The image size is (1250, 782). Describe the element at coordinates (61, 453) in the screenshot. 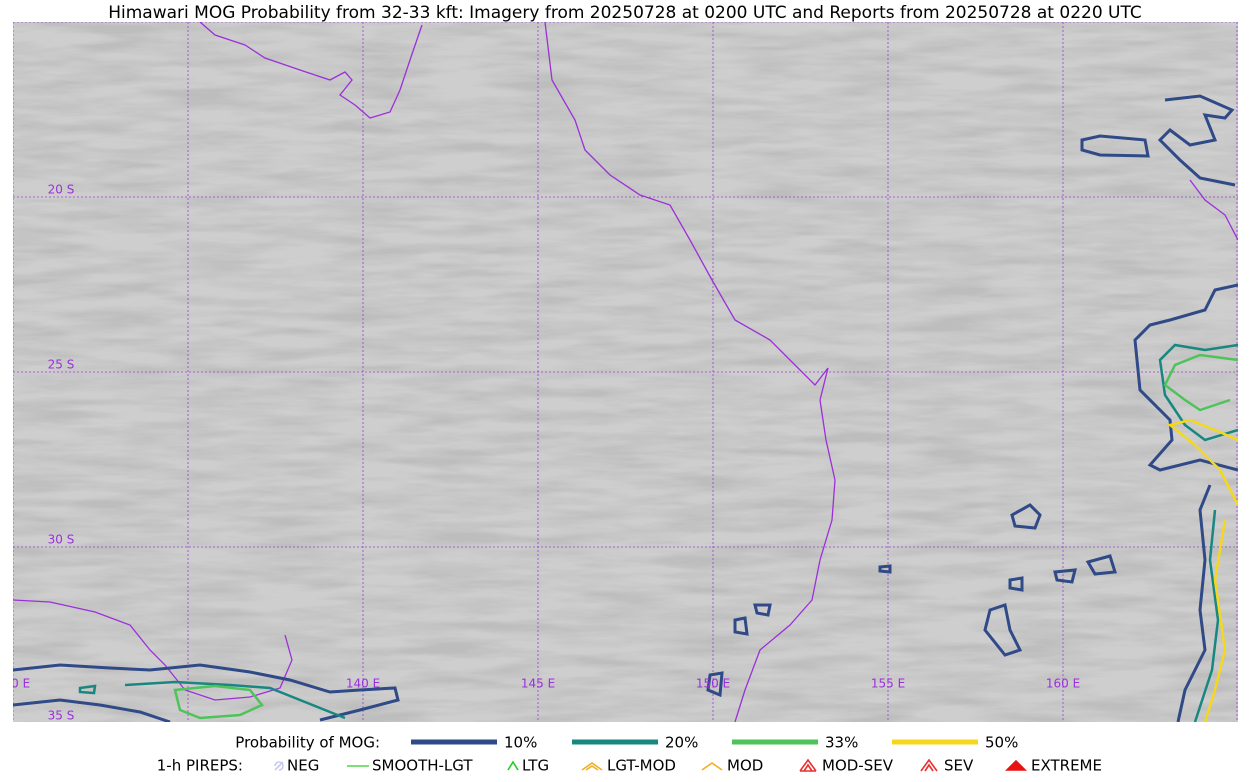

I see `lat-labels: 20 S 25 S 30 S 35 S` at that location.